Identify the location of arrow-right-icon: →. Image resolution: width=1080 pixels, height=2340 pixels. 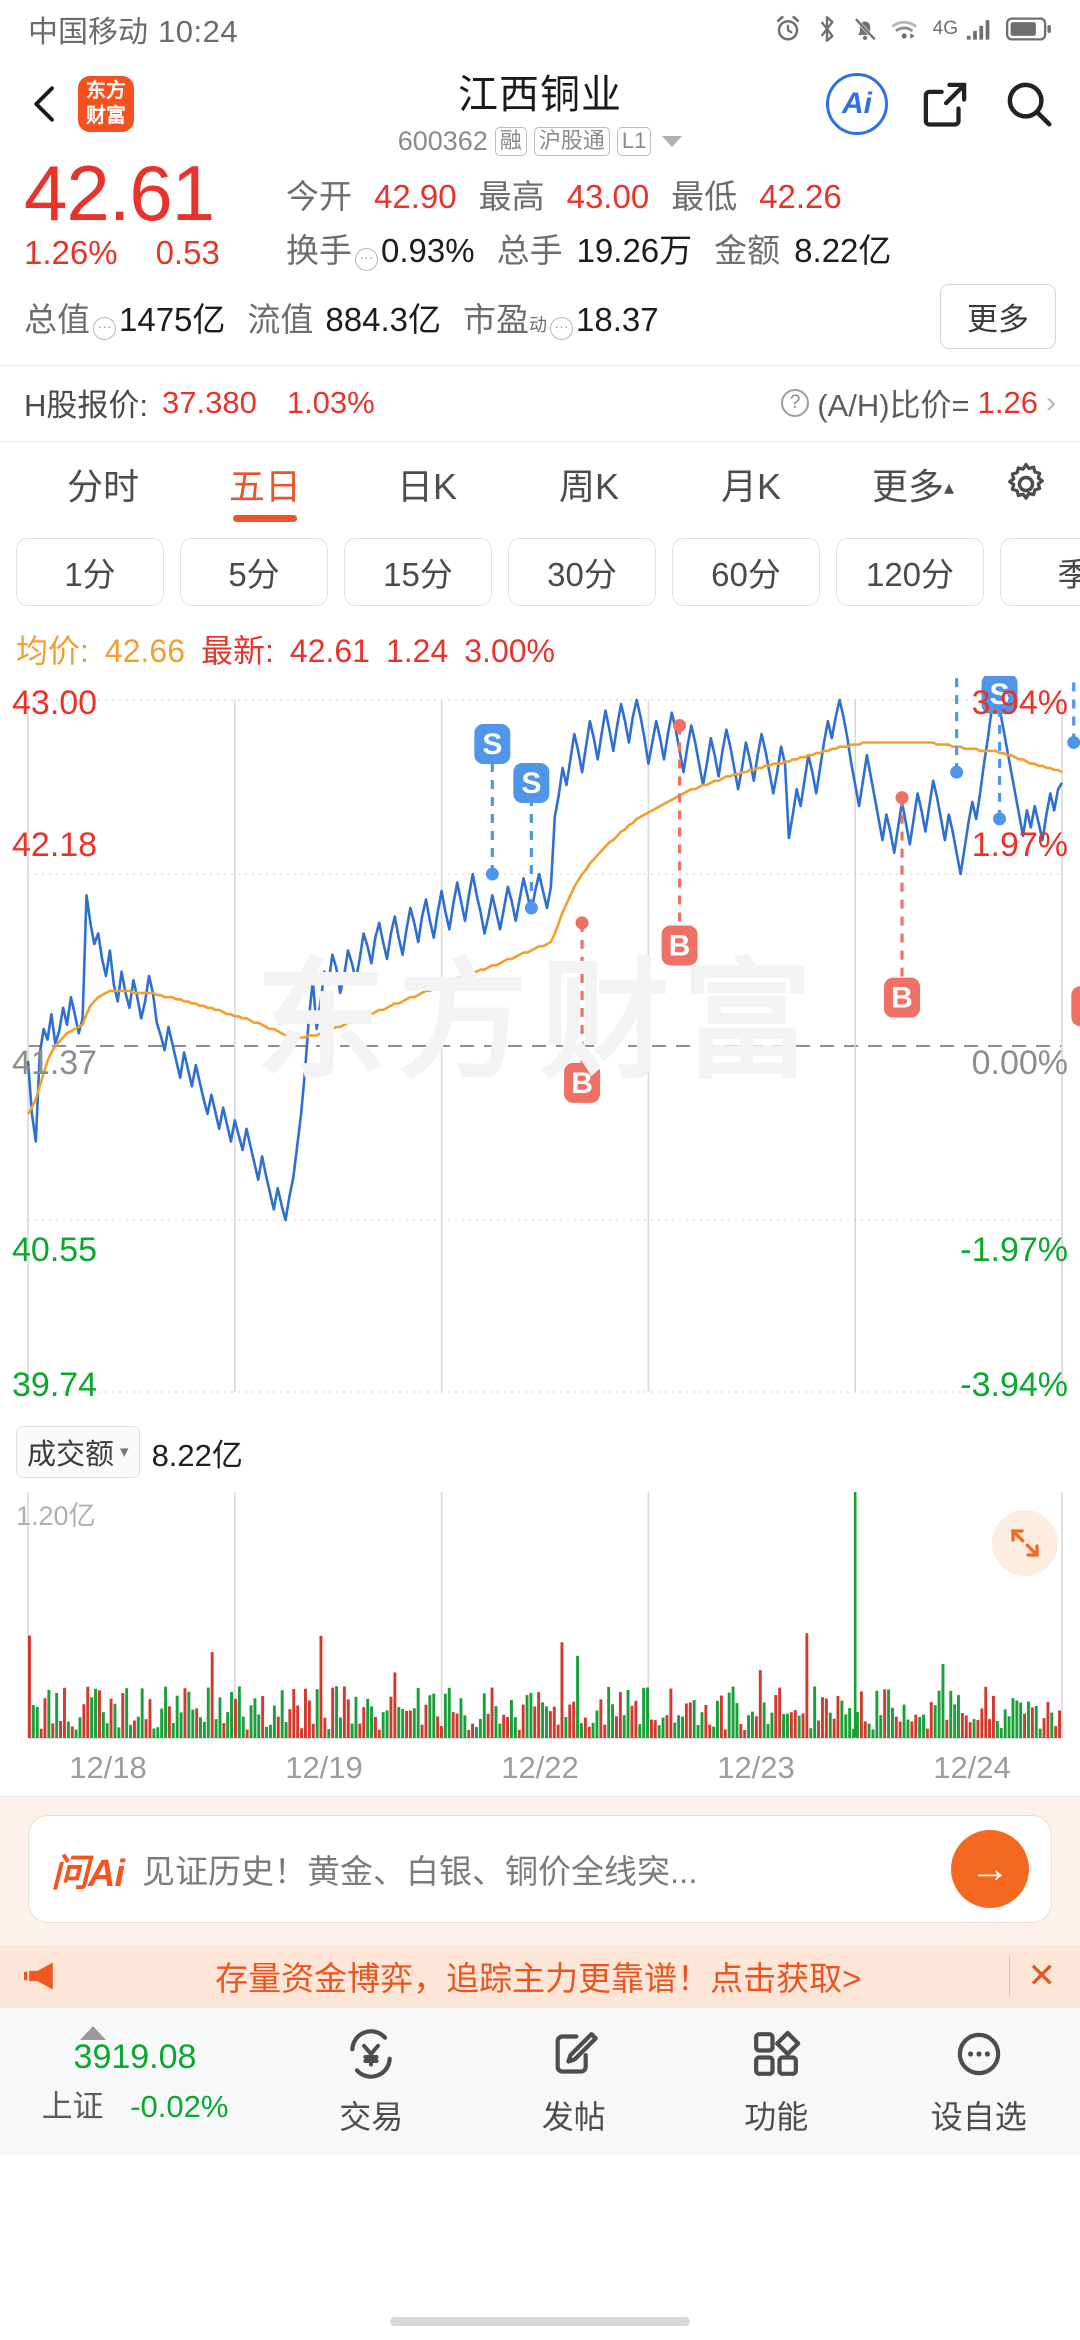
(990, 1869).